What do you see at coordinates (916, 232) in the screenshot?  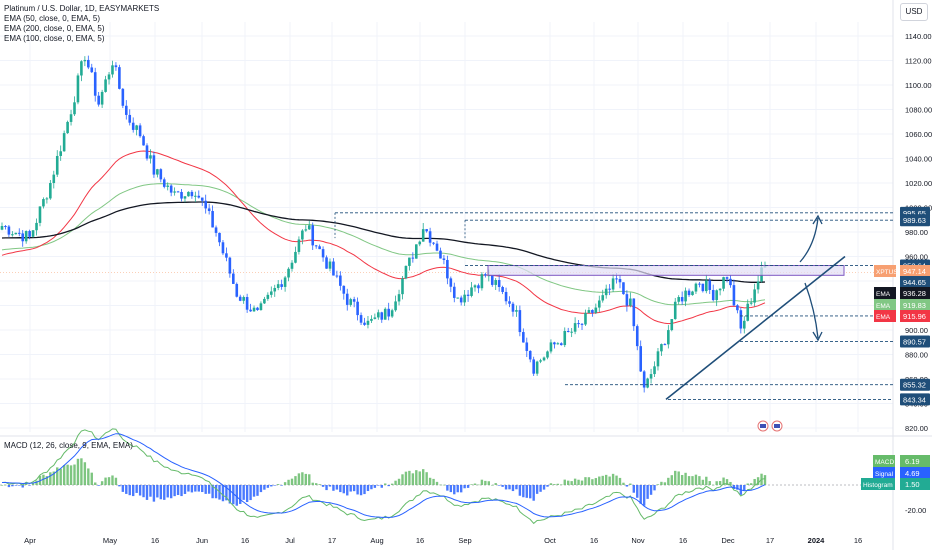 I see `y-tick-label: 980.00` at bounding box center [916, 232].